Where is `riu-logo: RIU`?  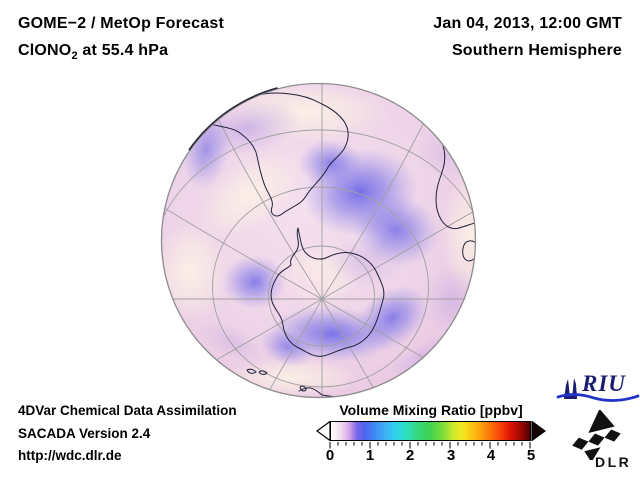
riu-logo: RIU is located at coordinates (598, 387).